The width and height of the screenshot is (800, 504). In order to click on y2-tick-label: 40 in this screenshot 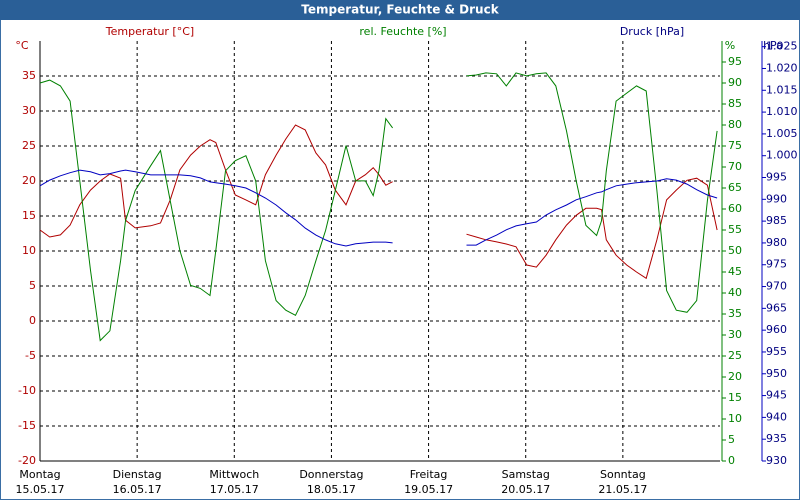, I will do `click(735, 292)`.